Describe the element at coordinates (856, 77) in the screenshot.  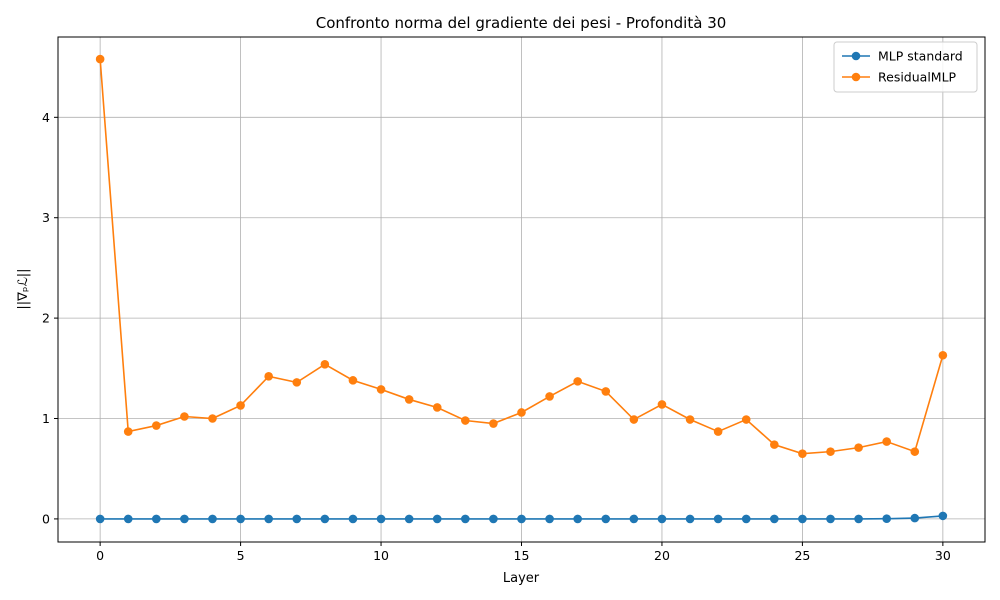
I see `legend-marker-residualmlp` at that location.